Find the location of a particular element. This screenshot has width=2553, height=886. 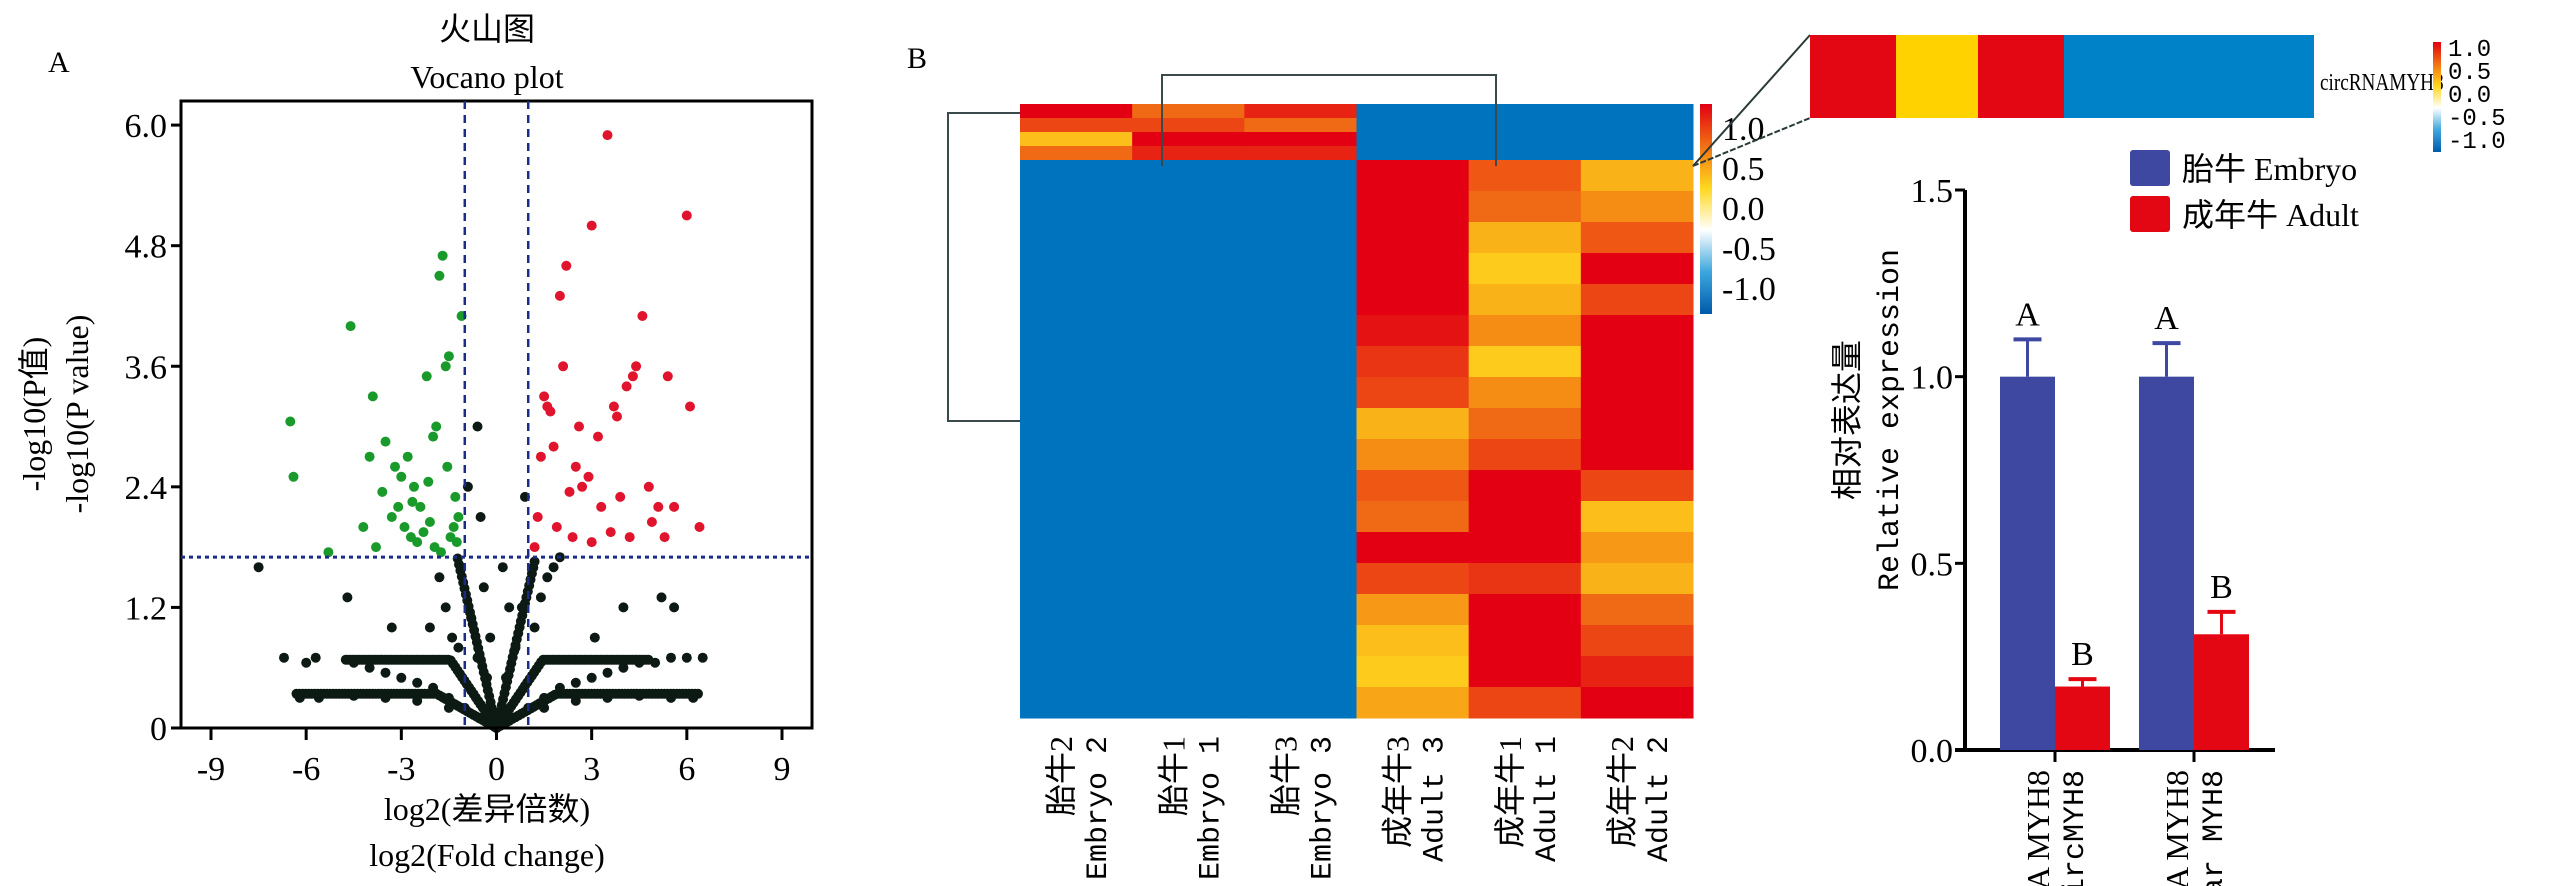

inset-cell is located at coordinates (2188, 76).